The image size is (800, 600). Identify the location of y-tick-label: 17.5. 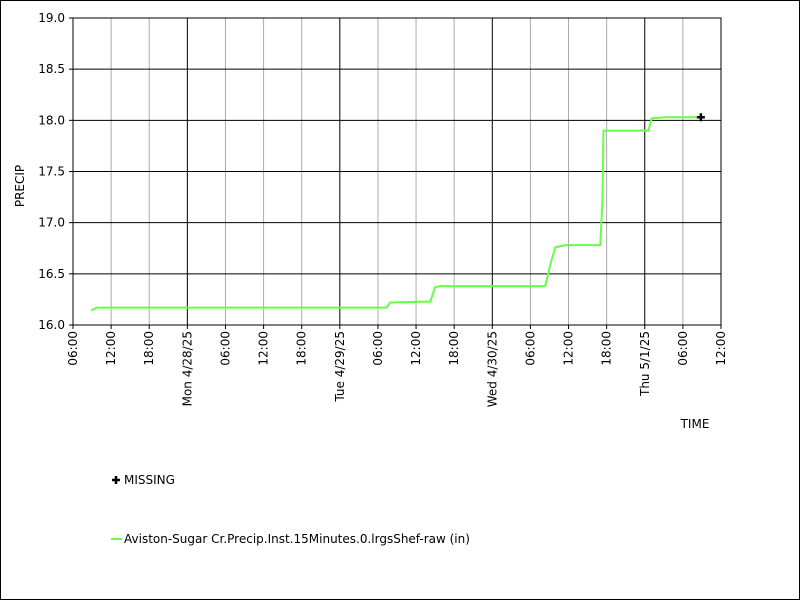
(51, 172).